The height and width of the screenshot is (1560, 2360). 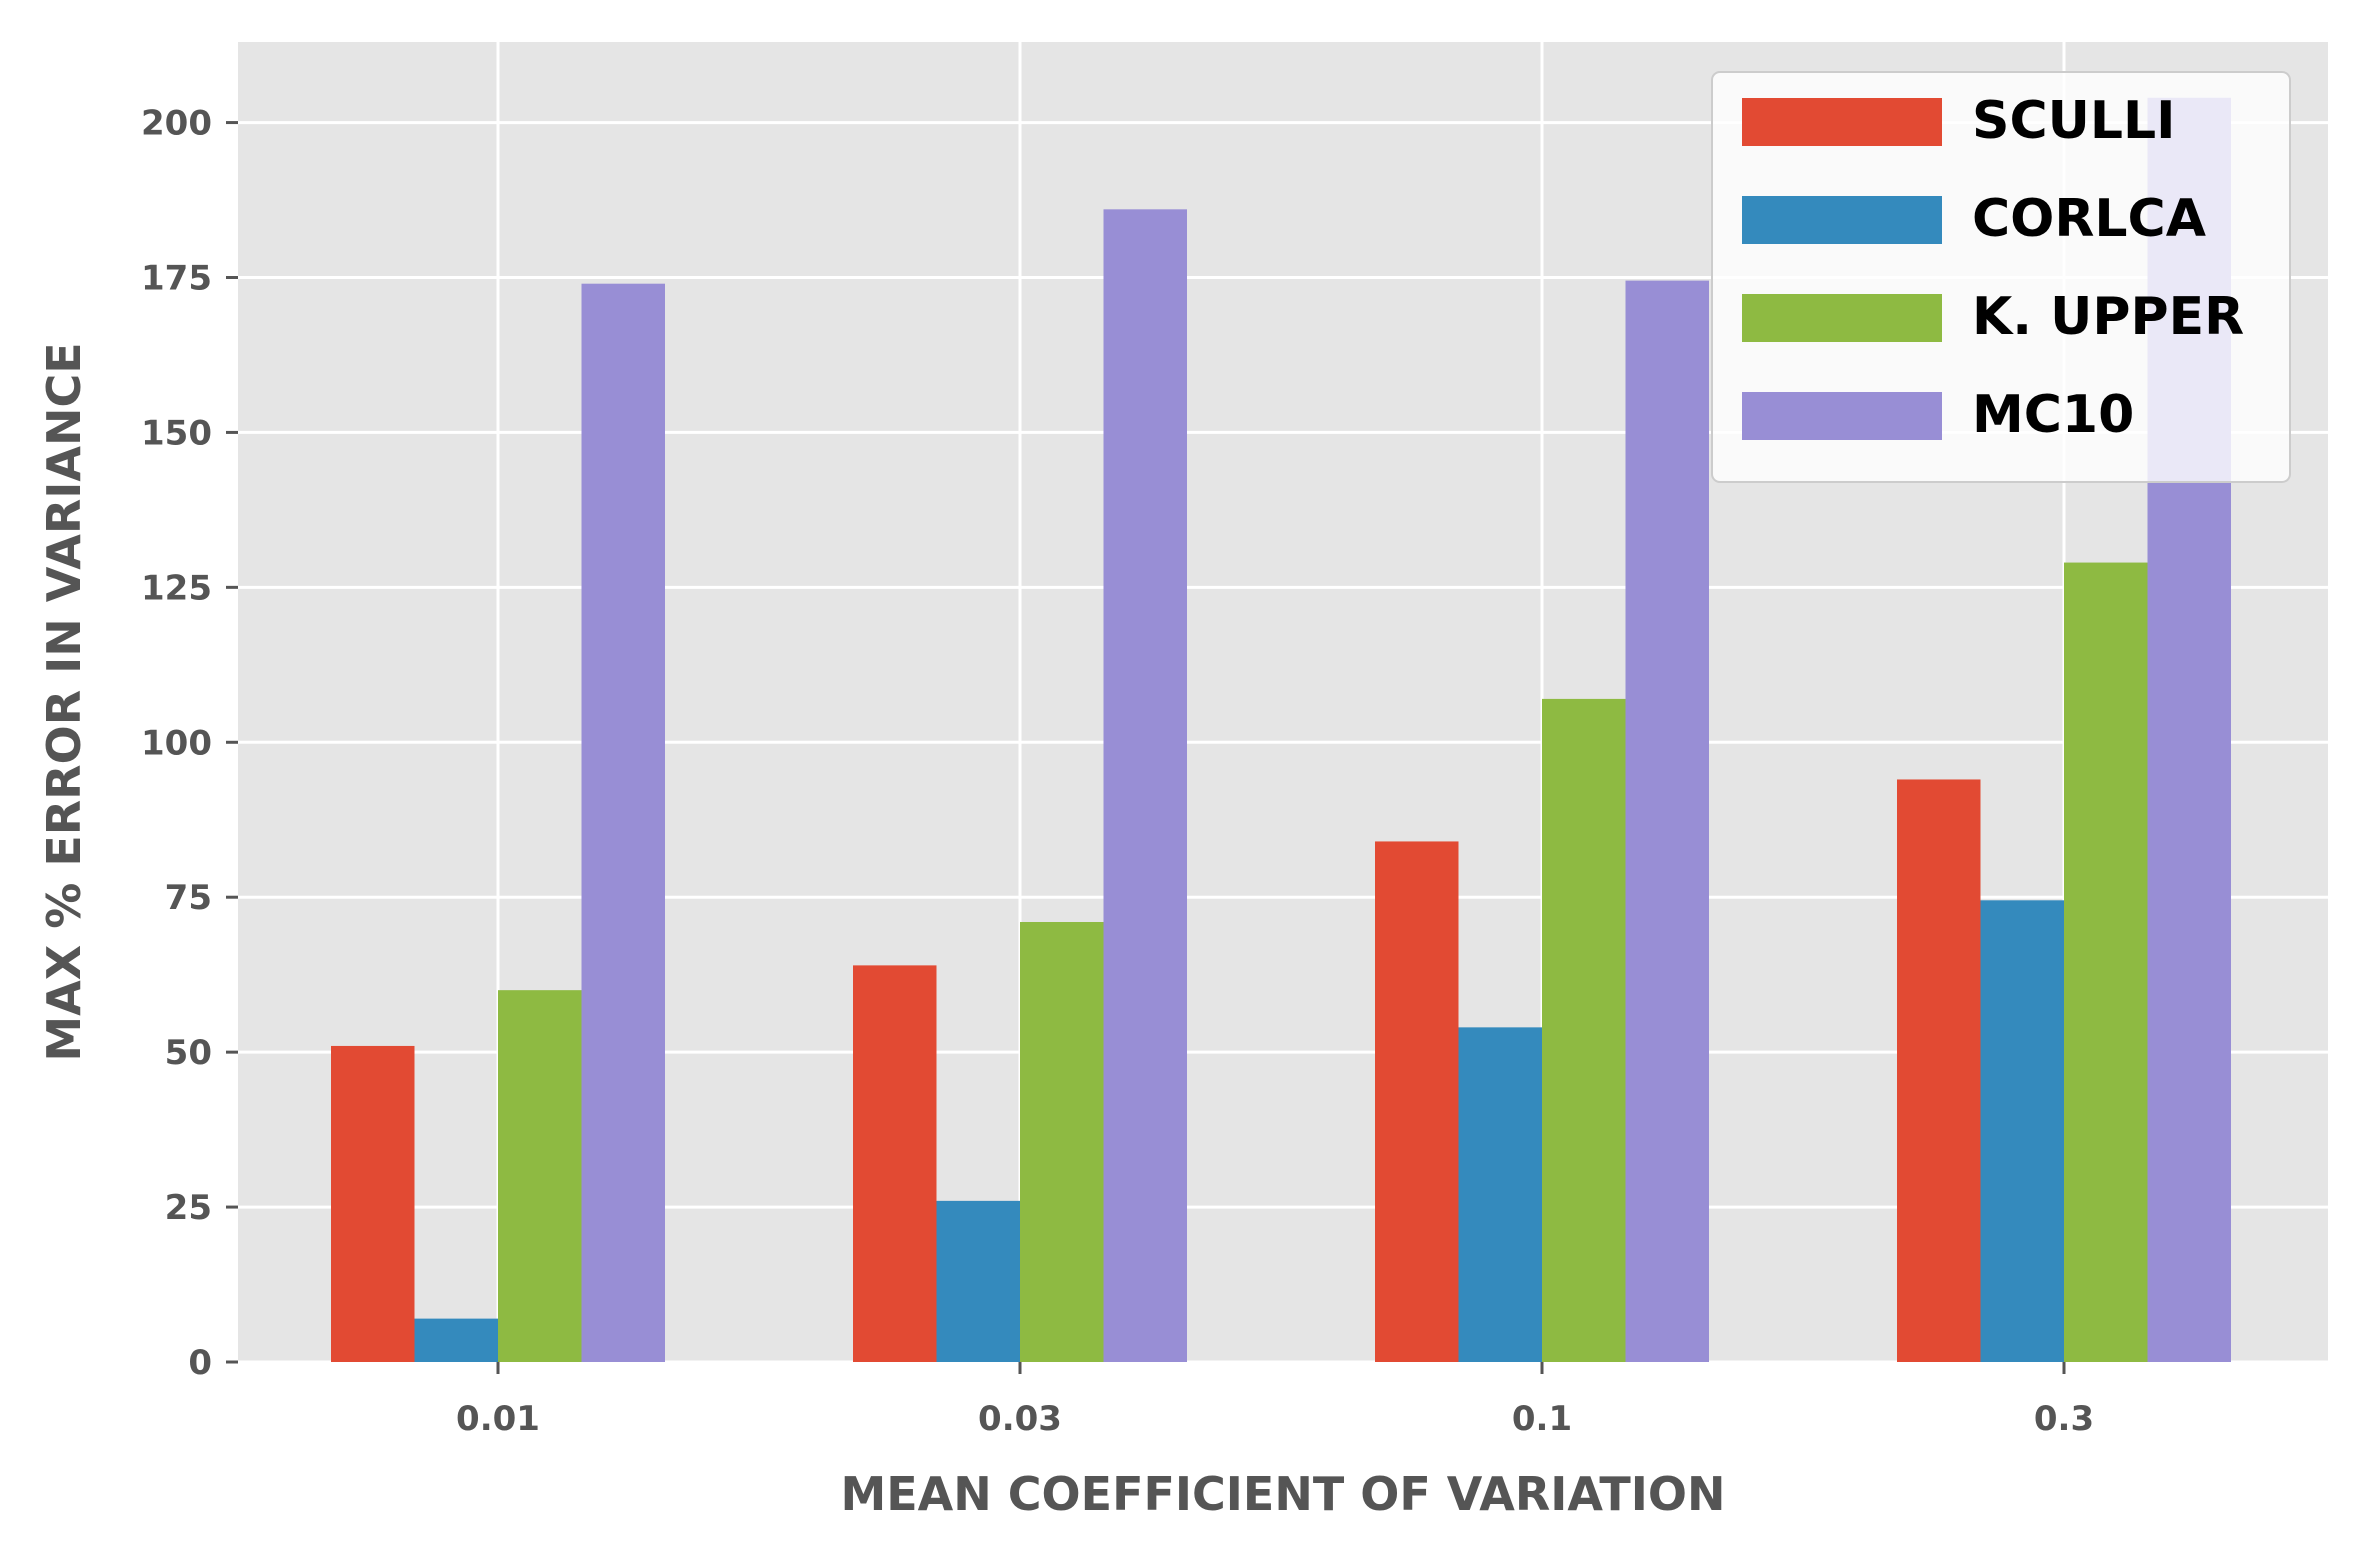 What do you see at coordinates (1062, 1142) in the screenshot?
I see `bar-k-upper-0.03` at bounding box center [1062, 1142].